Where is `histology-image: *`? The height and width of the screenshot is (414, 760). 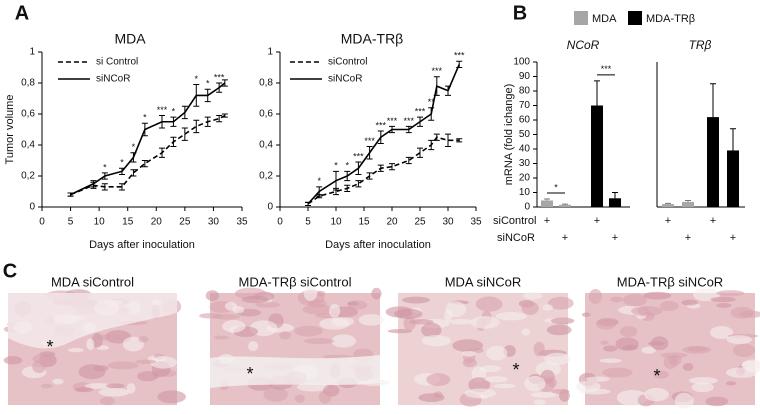
histology-image: * is located at coordinates (668, 348).